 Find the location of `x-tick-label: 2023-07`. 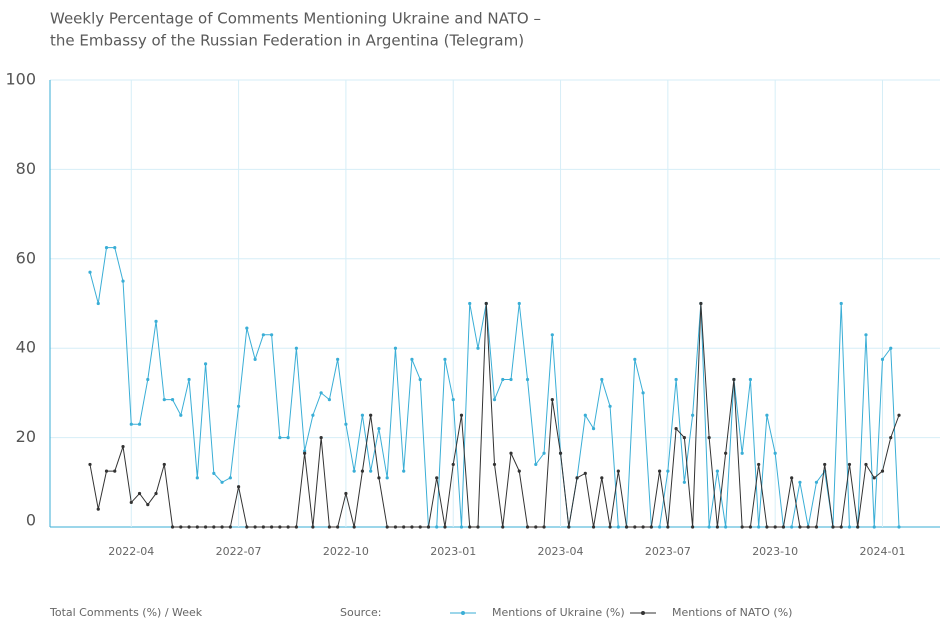

x-tick-label: 2023-07 is located at coordinates (668, 551).